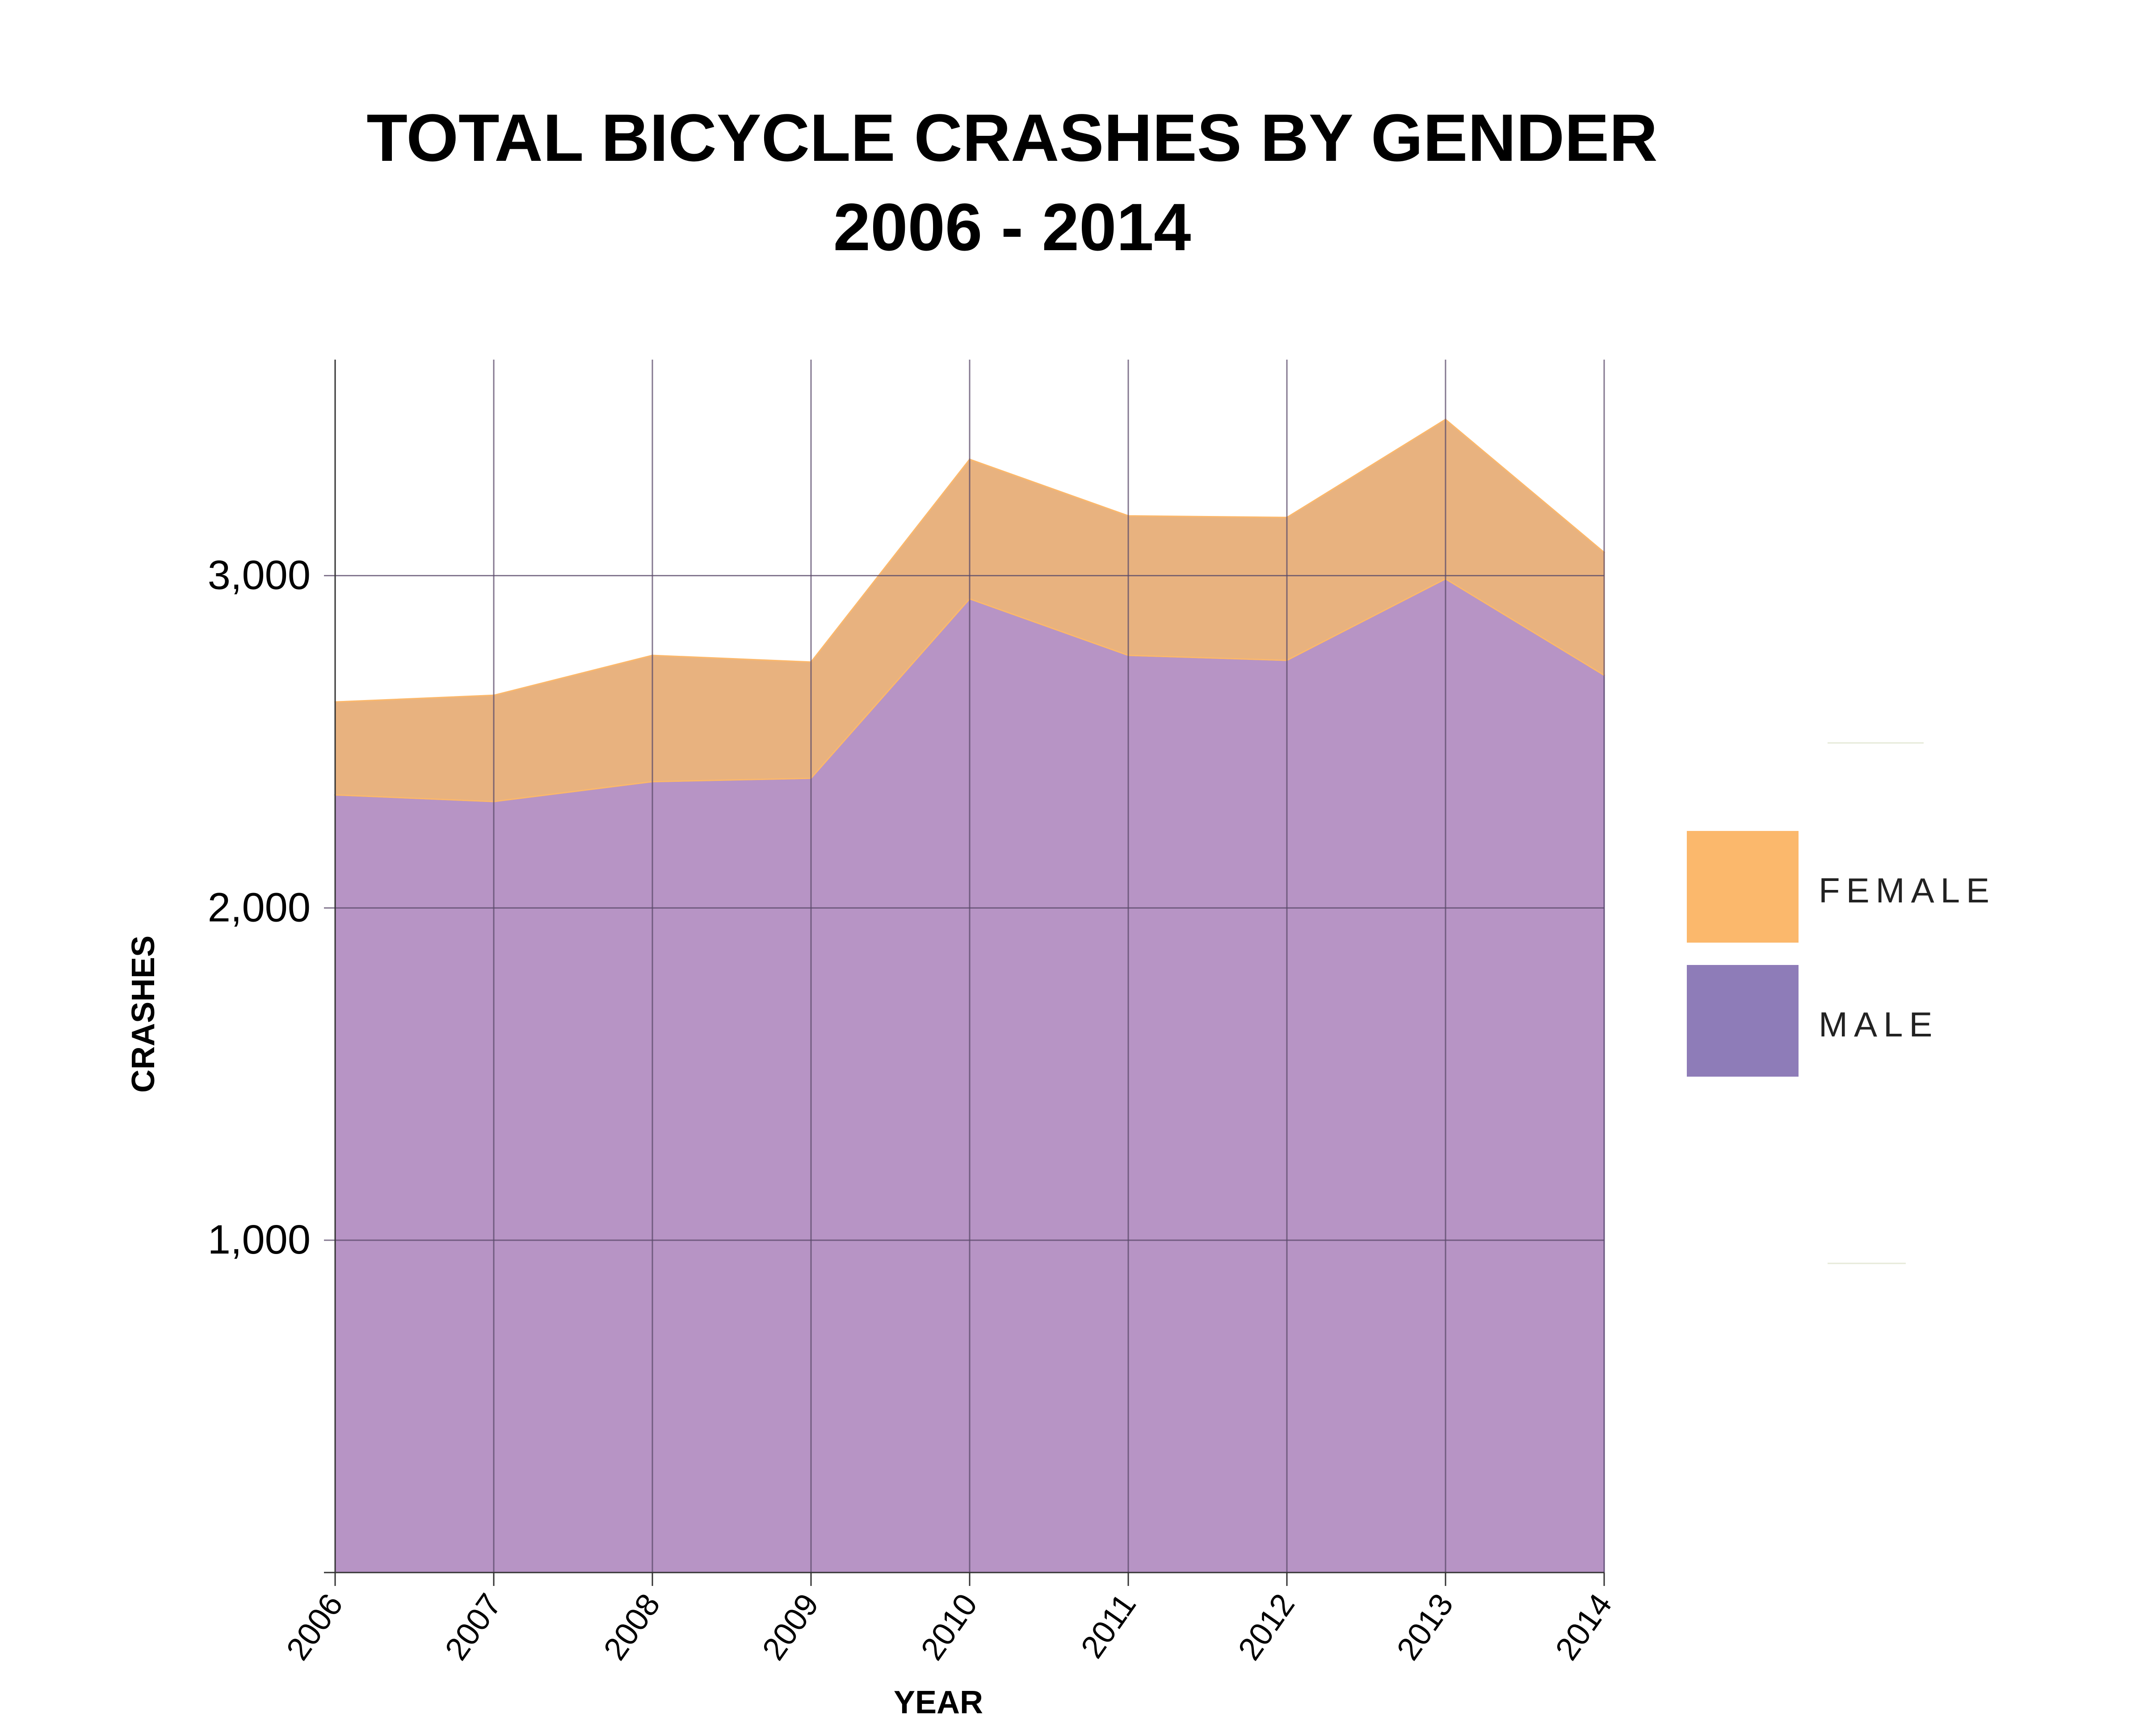  I want to click on x-tick-label: 2007, so click(473, 1626).